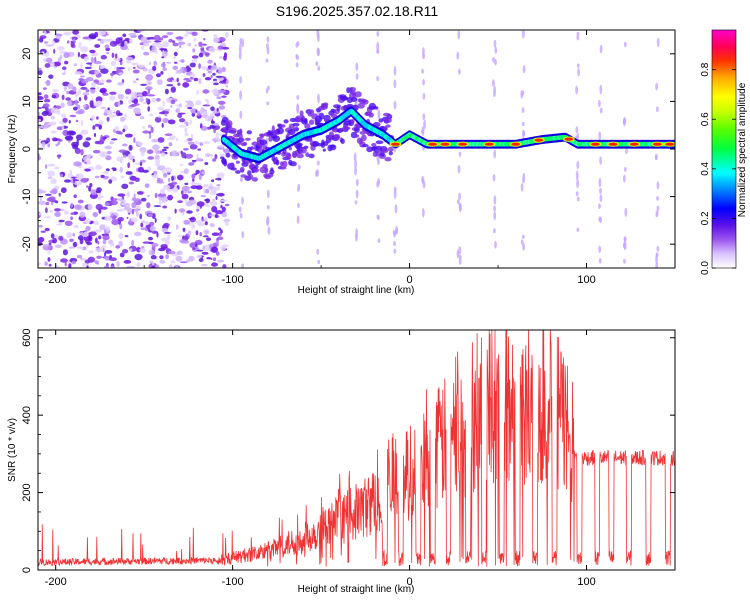 Image resolution: width=750 pixels, height=600 pixels. What do you see at coordinates (27, 54) in the screenshot?
I see `spectrogram-ytick-label: 20` at bounding box center [27, 54].